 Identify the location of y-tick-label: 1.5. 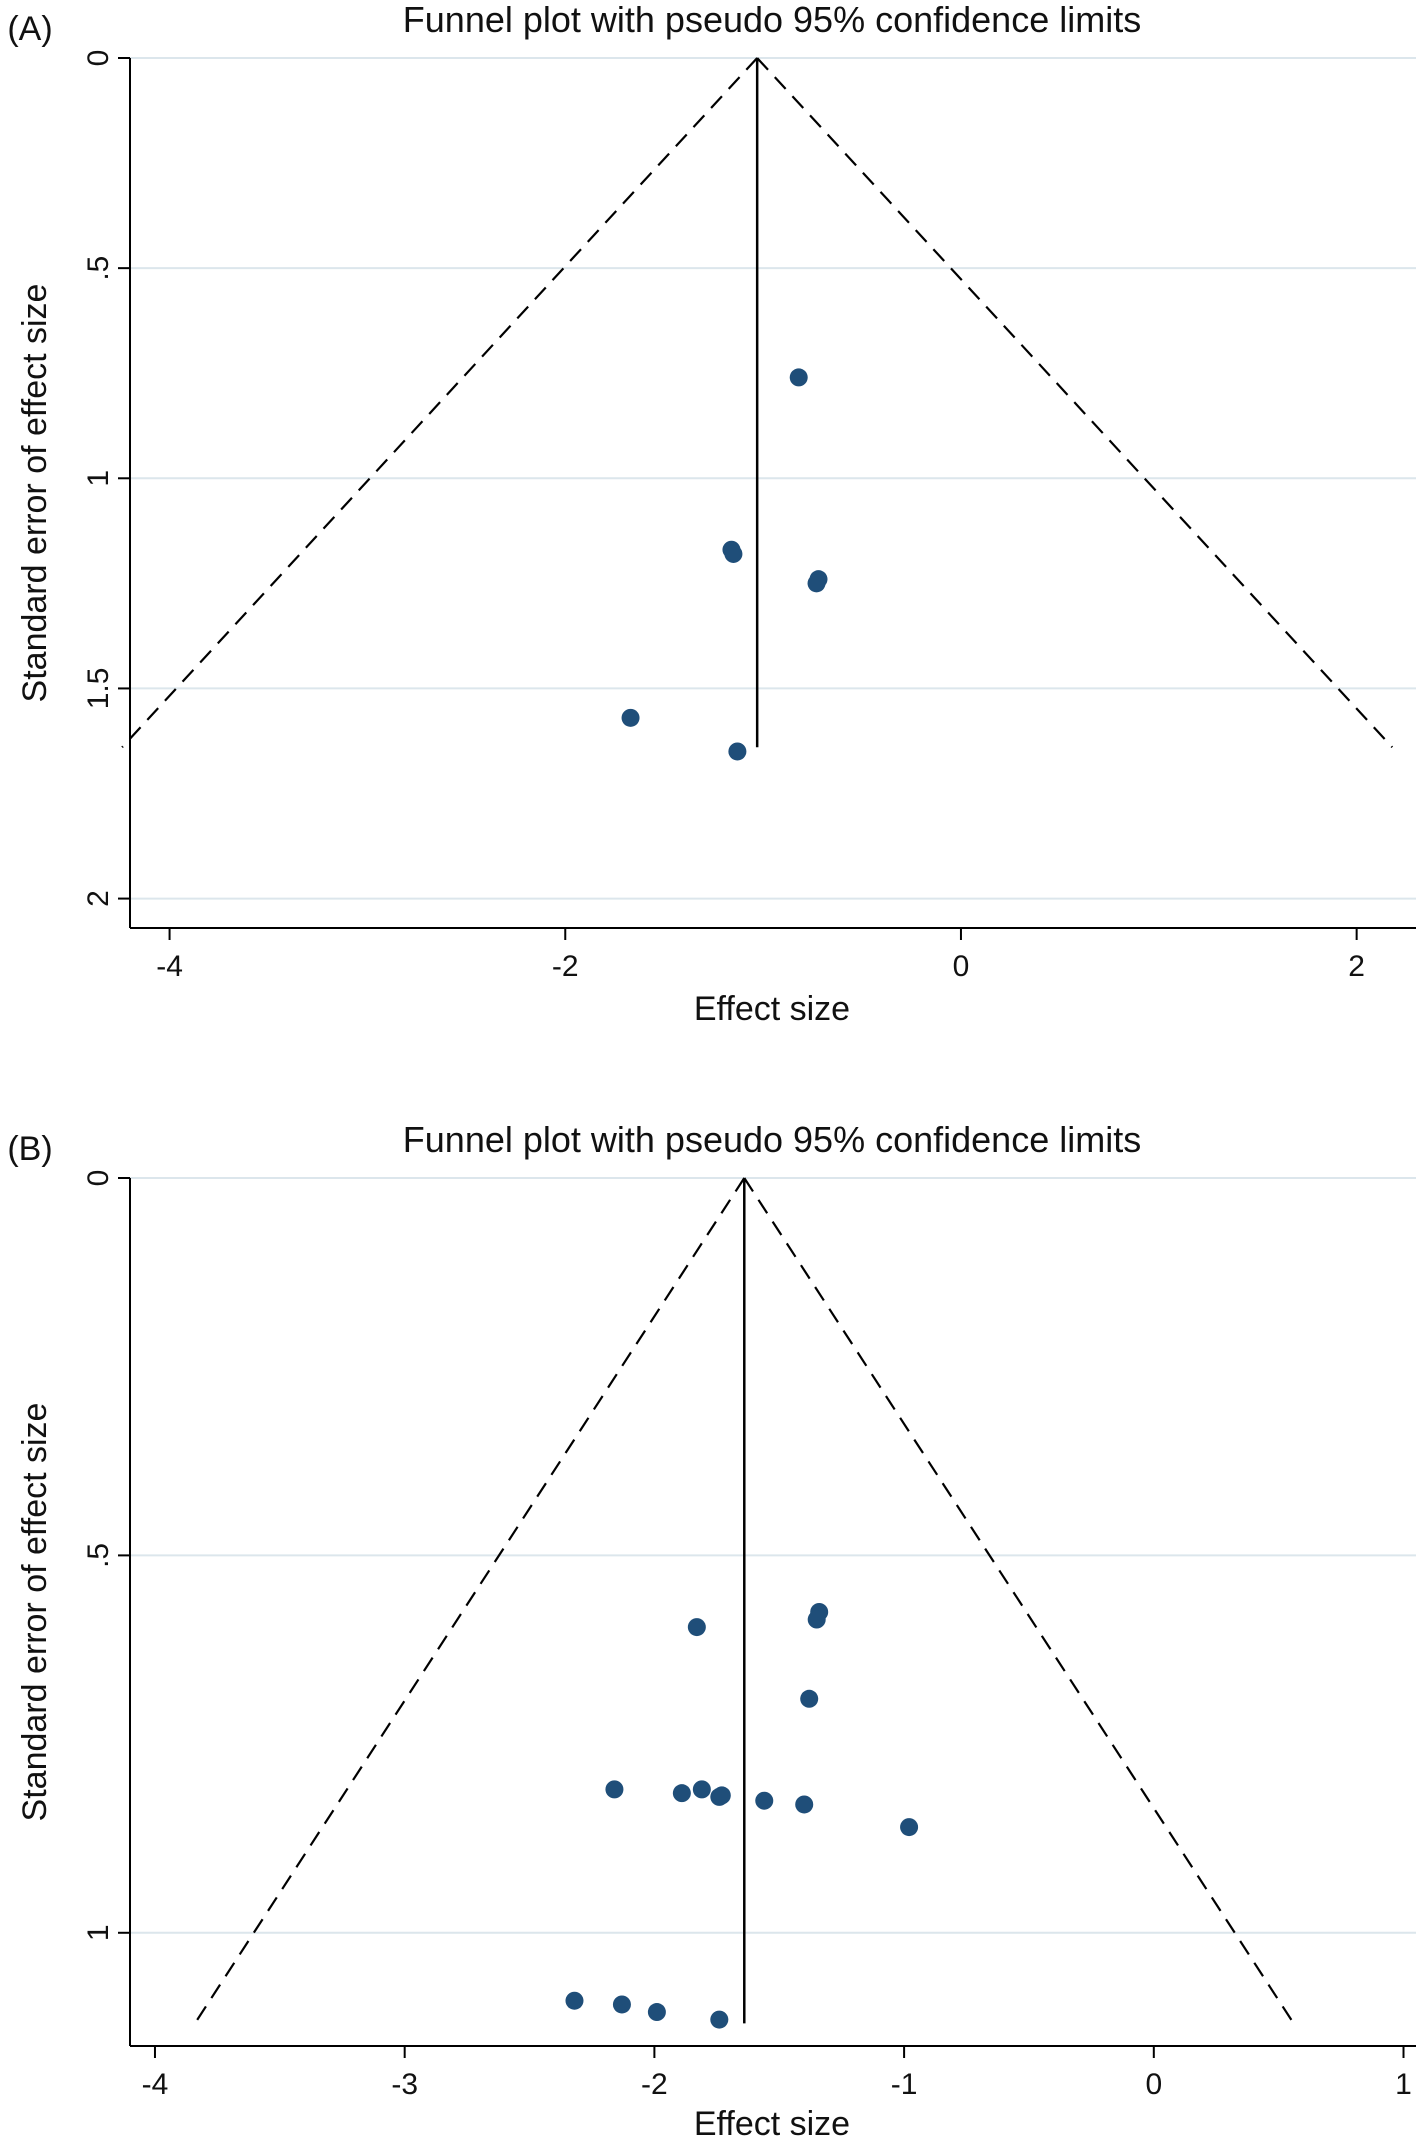
(98, 689).